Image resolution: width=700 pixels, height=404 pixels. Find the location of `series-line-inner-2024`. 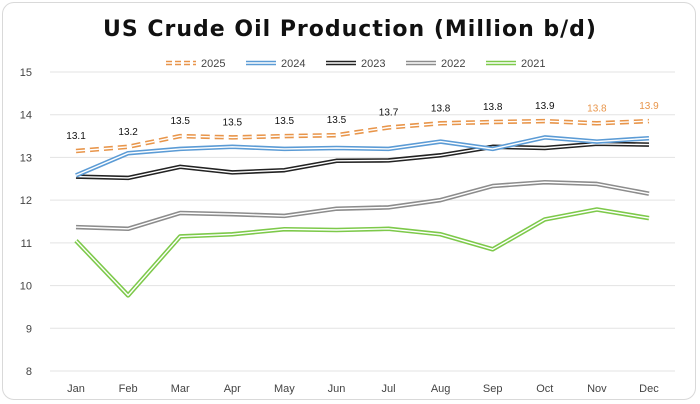

series-line-inner-2024 is located at coordinates (362, 156).